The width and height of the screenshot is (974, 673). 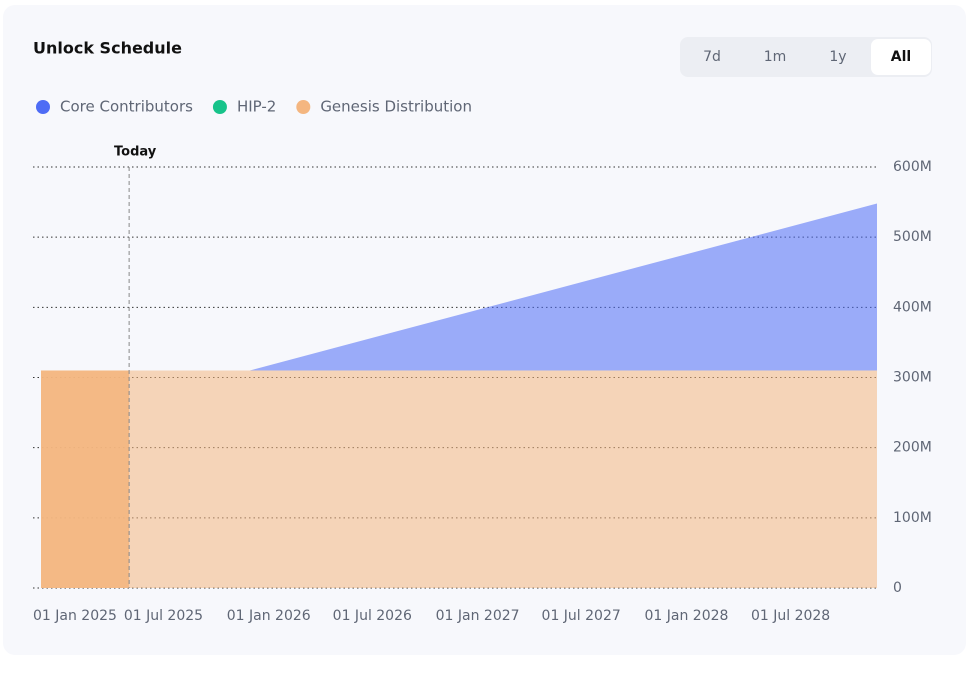 I want to click on x-tick-label: 01 Jul 2027, so click(x=581, y=616).